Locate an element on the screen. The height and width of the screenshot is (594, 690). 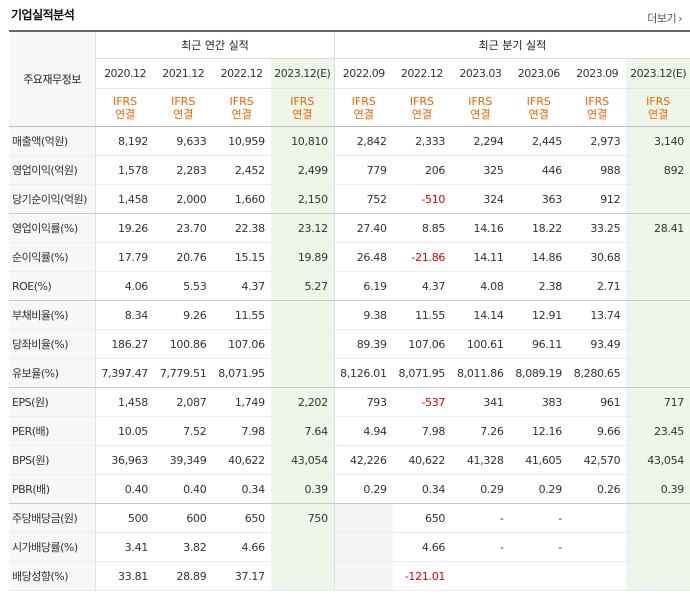
table-cell: 14.11 is located at coordinates (480, 257).